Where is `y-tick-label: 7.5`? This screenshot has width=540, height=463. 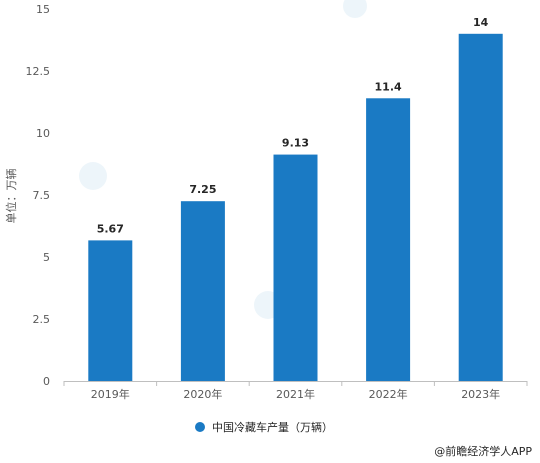 y-tick-label: 7.5 is located at coordinates (42, 195).